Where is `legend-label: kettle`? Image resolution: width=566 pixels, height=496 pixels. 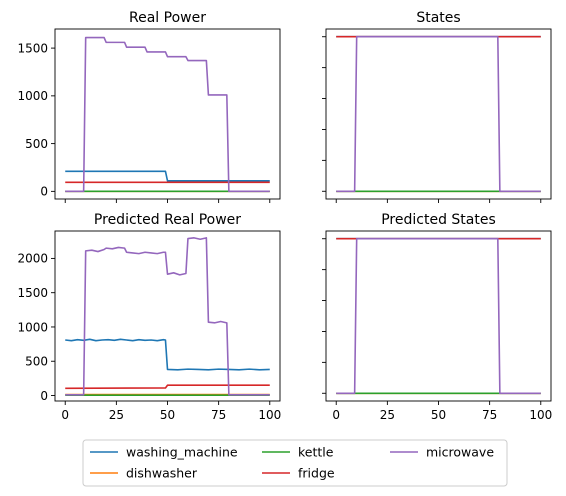 legend-label: kettle is located at coordinates (316, 452).